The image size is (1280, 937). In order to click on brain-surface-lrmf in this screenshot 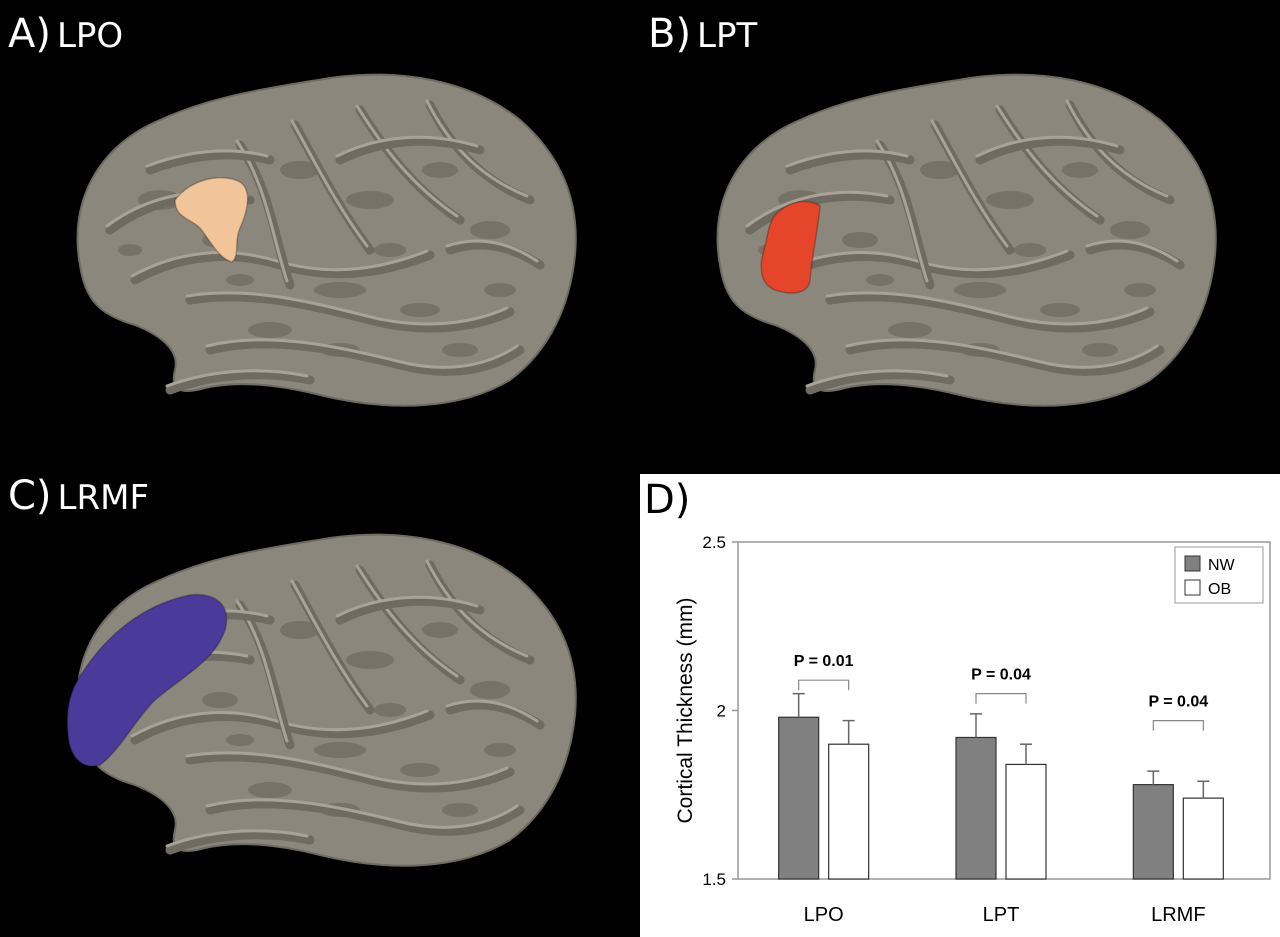, I will do `click(321, 700)`.